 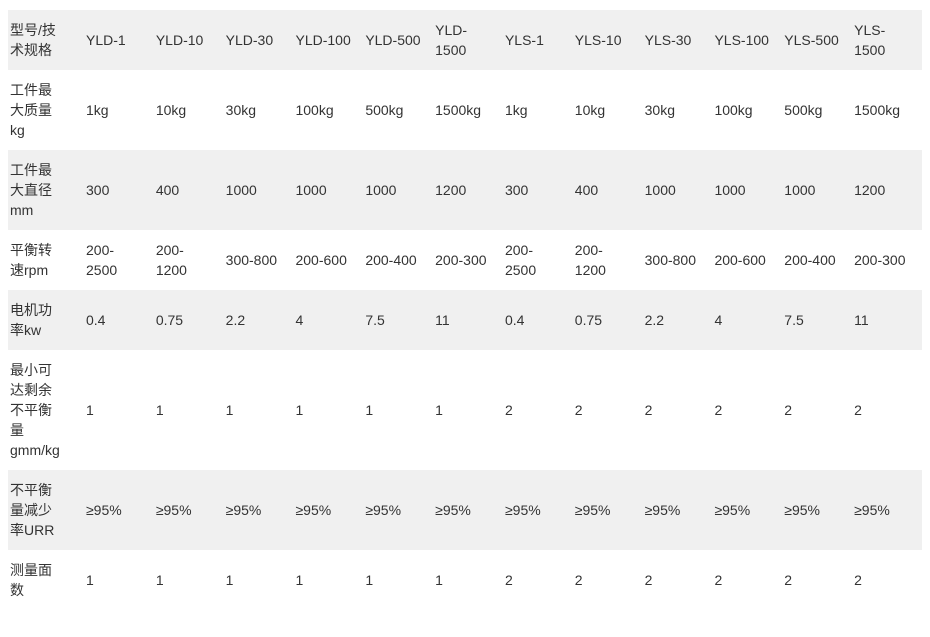 I want to click on spec-cell: 30kg, so click(x=659, y=110).